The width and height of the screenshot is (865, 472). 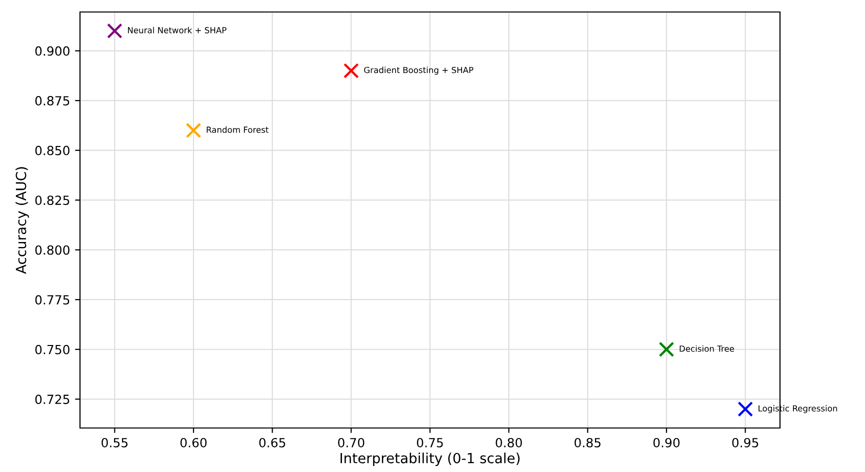 What do you see at coordinates (351, 443) in the screenshot?
I see `x-tick-label: 0.70` at bounding box center [351, 443].